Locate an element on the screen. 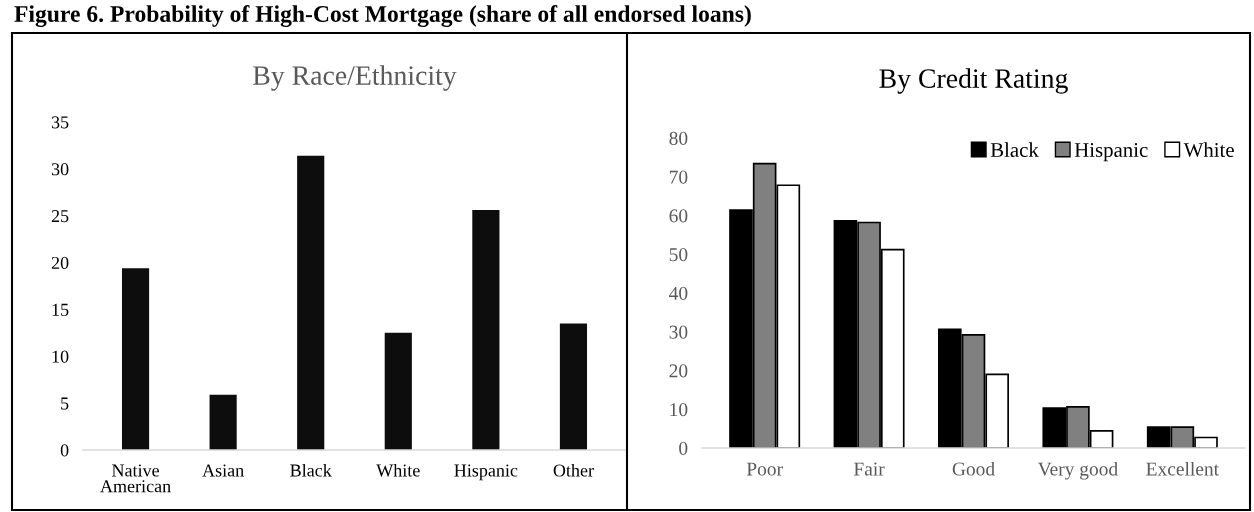  chart-title: Figure 6. Probability of High-Cost Mortgage (share of all endorsed loans) is located at coordinates (382, 16).